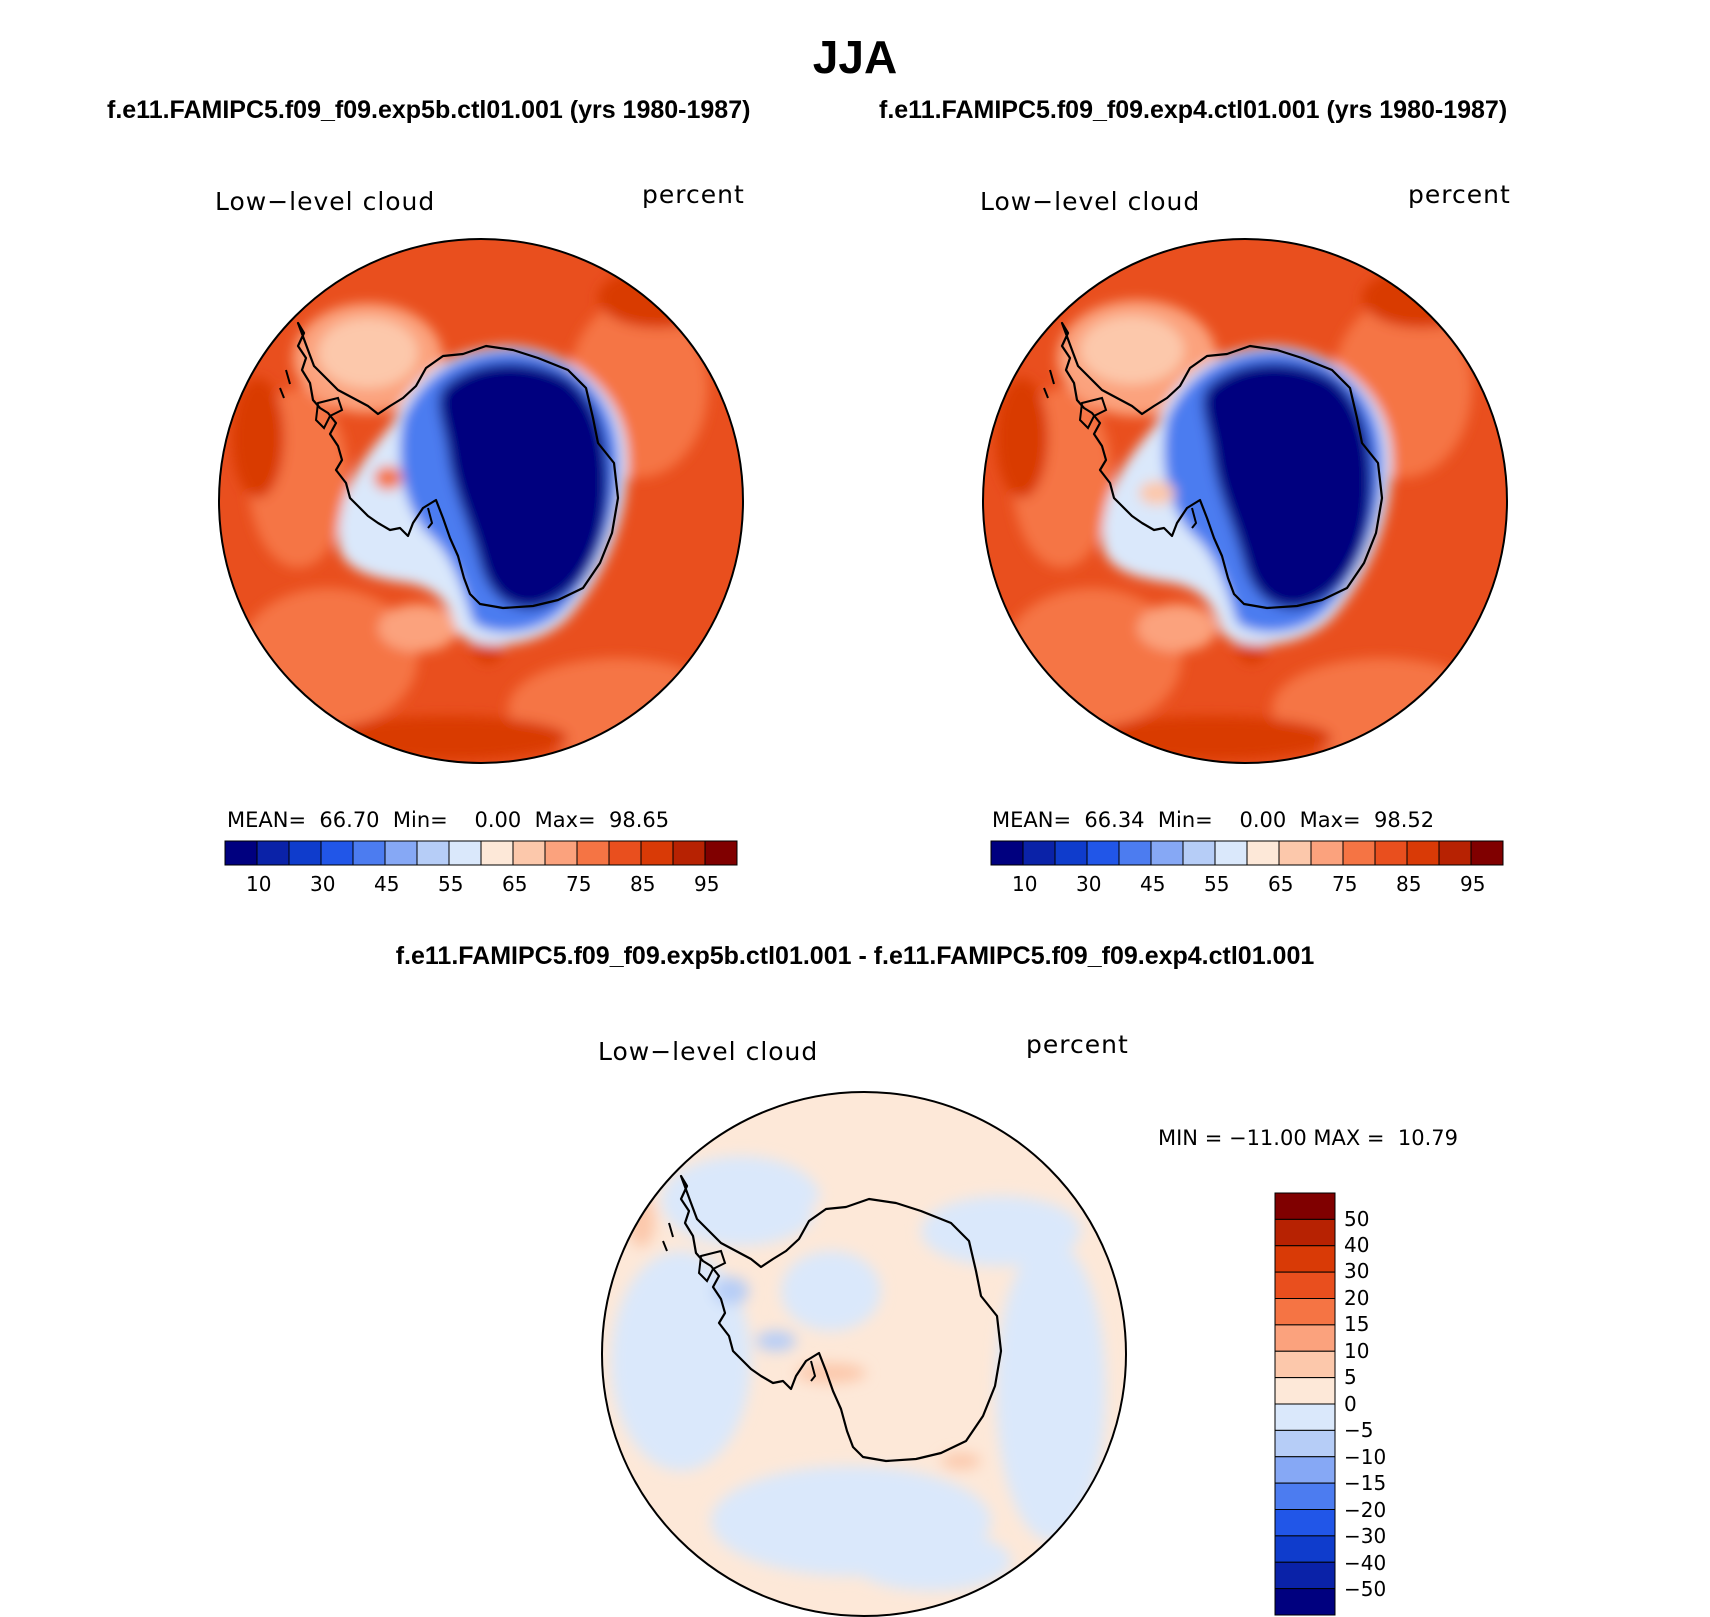  Describe the element at coordinates (349, 820) in the screenshot. I see `left-mean-value: 66.70` at that location.